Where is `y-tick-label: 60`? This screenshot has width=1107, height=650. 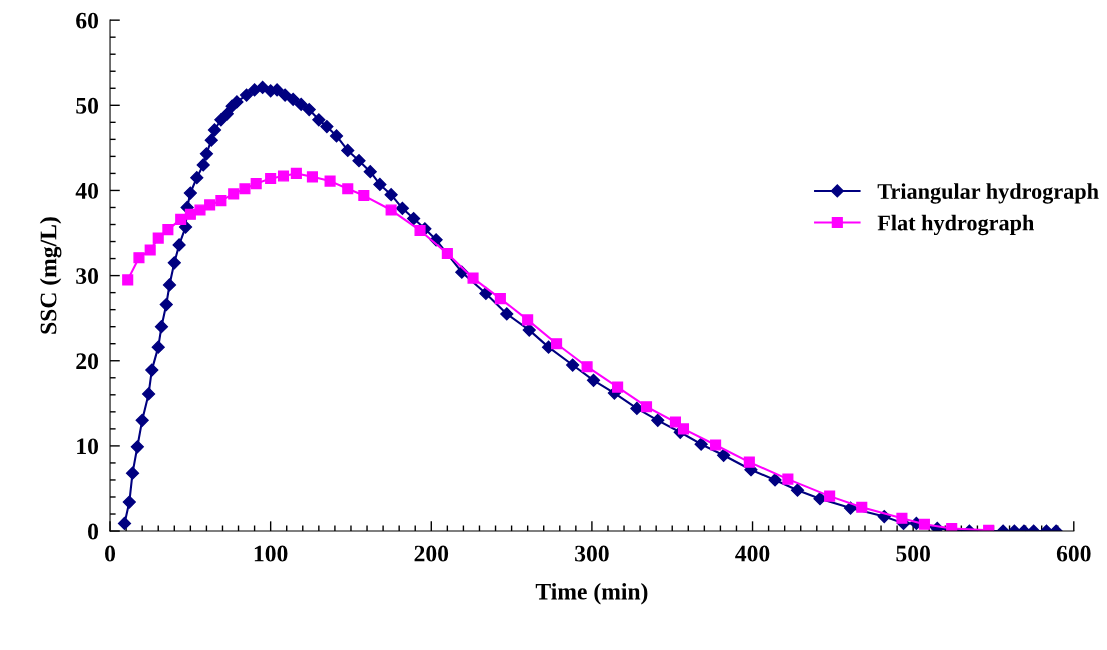 y-tick-label: 60 is located at coordinates (87, 20).